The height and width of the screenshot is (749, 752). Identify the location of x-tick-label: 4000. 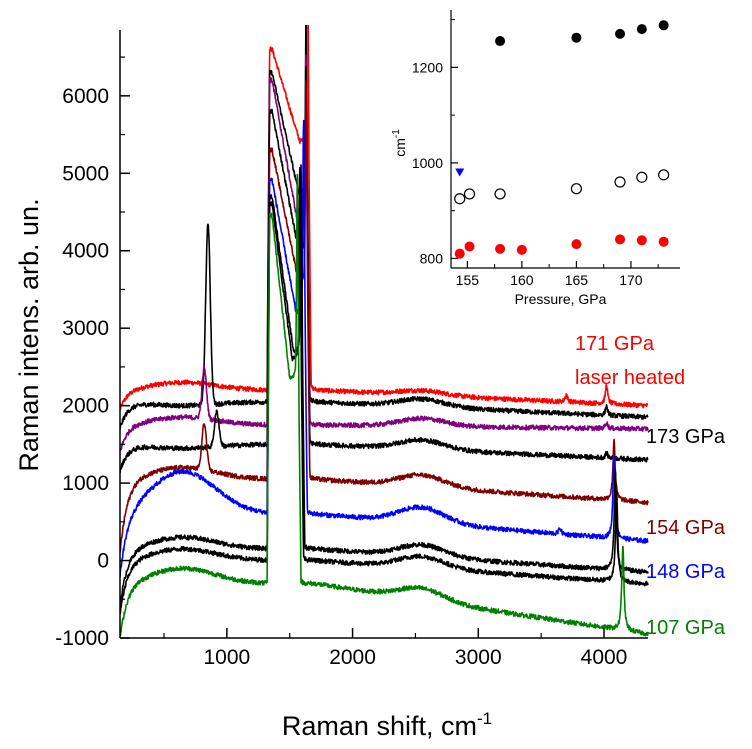
(604, 657).